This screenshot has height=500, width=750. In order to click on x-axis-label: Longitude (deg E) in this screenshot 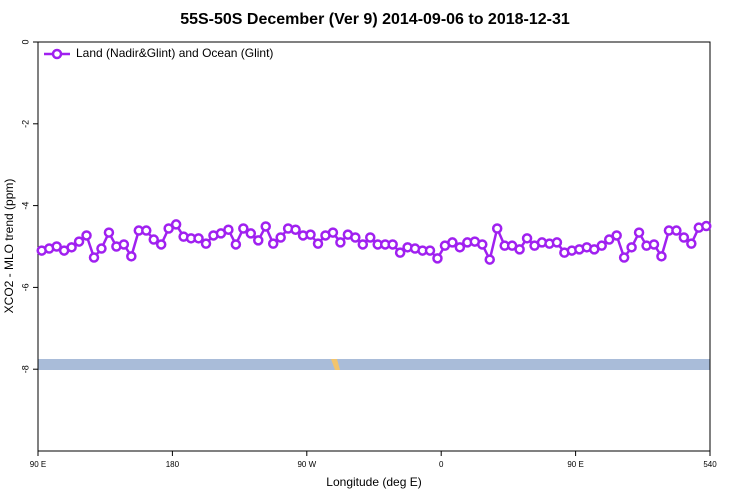, I will do `click(373, 482)`.